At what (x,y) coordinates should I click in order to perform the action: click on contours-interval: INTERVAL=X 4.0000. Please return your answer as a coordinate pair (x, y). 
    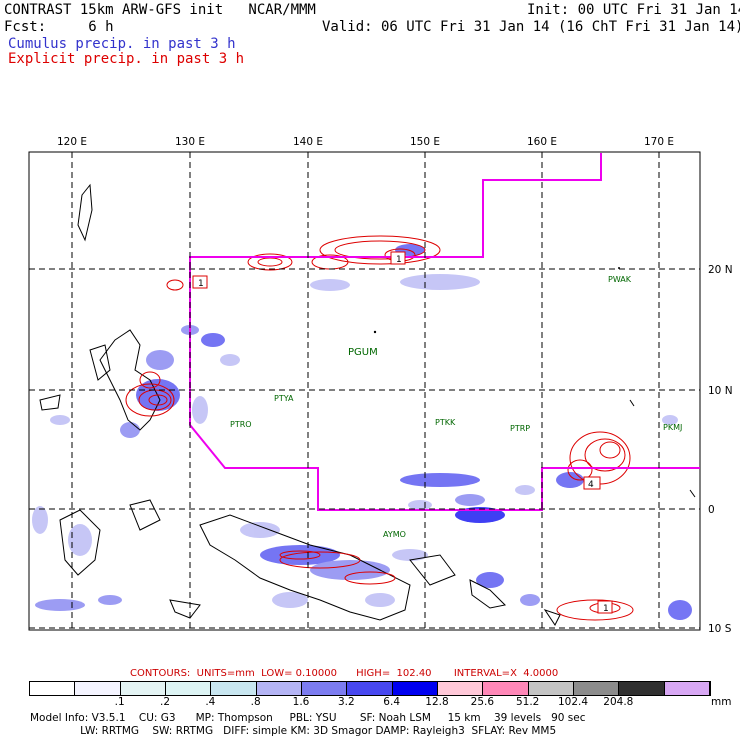
    Looking at the image, I should click on (506, 673).